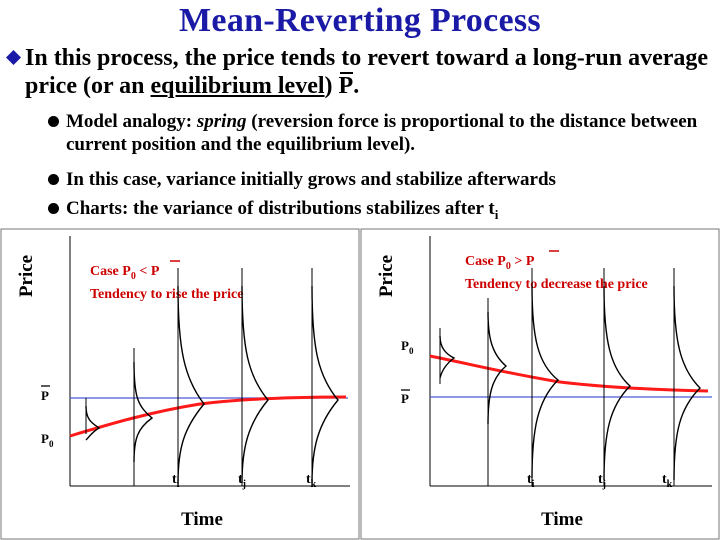 This screenshot has width=720, height=540. I want to click on sub1-text-a: Model analogy:, so click(131, 121).